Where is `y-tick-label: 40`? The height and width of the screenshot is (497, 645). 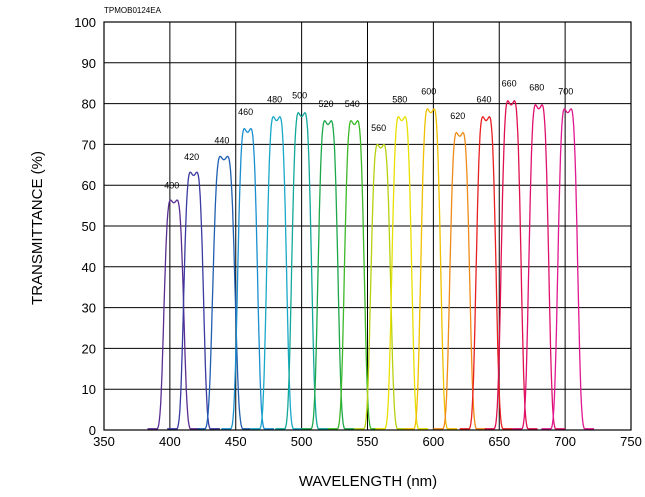 y-tick-label: 40 is located at coordinates (89, 267).